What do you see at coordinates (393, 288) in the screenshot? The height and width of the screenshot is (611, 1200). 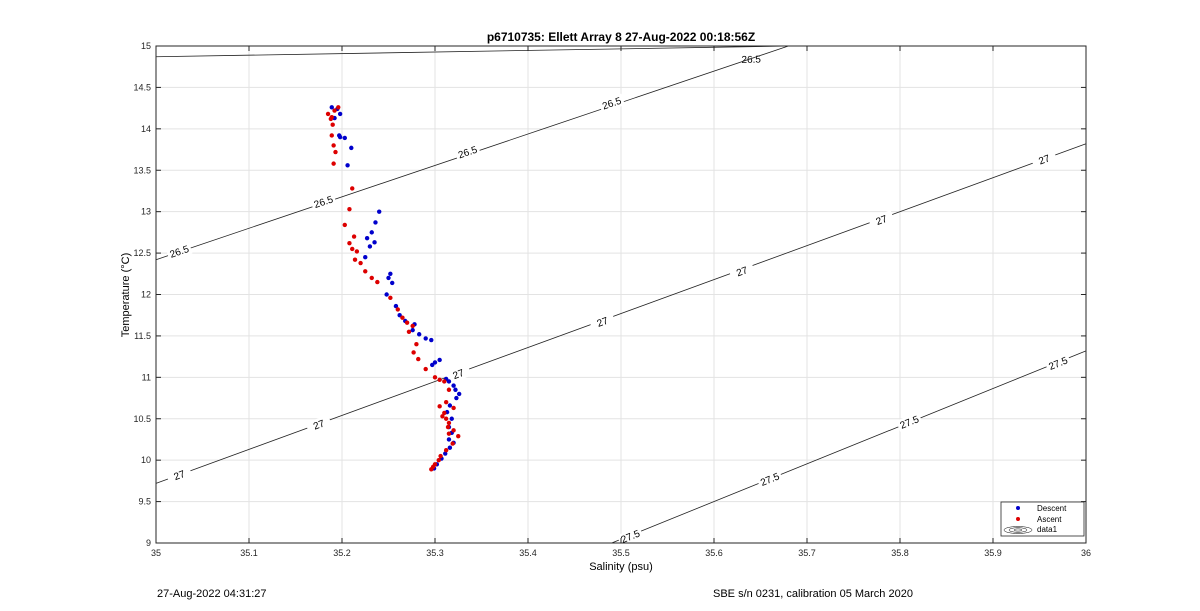 I see `data-points` at bounding box center [393, 288].